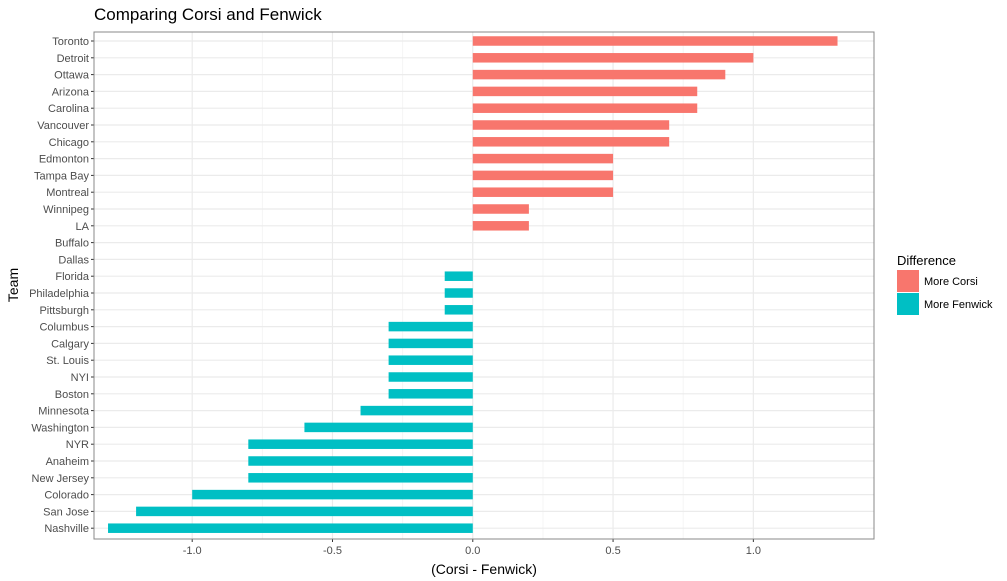 This screenshot has height=581, width=1007. I want to click on y-tick-label: Buffalo, so click(72, 244).